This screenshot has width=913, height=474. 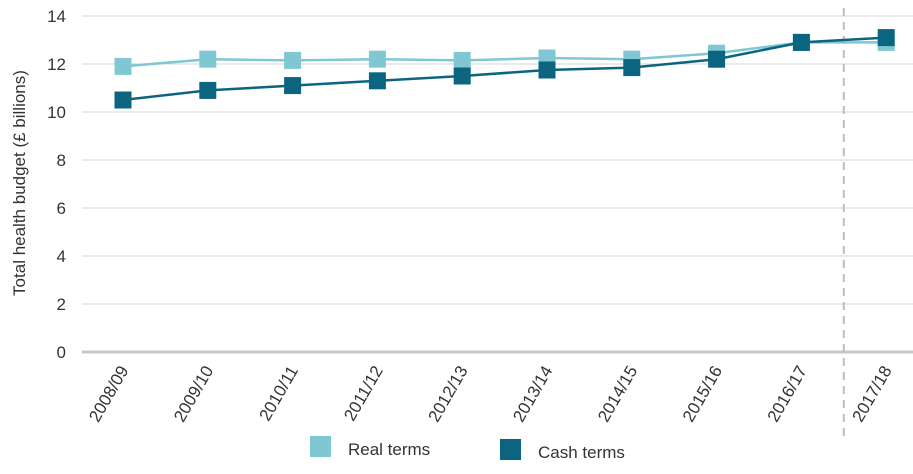 What do you see at coordinates (702, 394) in the screenshot?
I see `x-tick-label: 2015/16` at bounding box center [702, 394].